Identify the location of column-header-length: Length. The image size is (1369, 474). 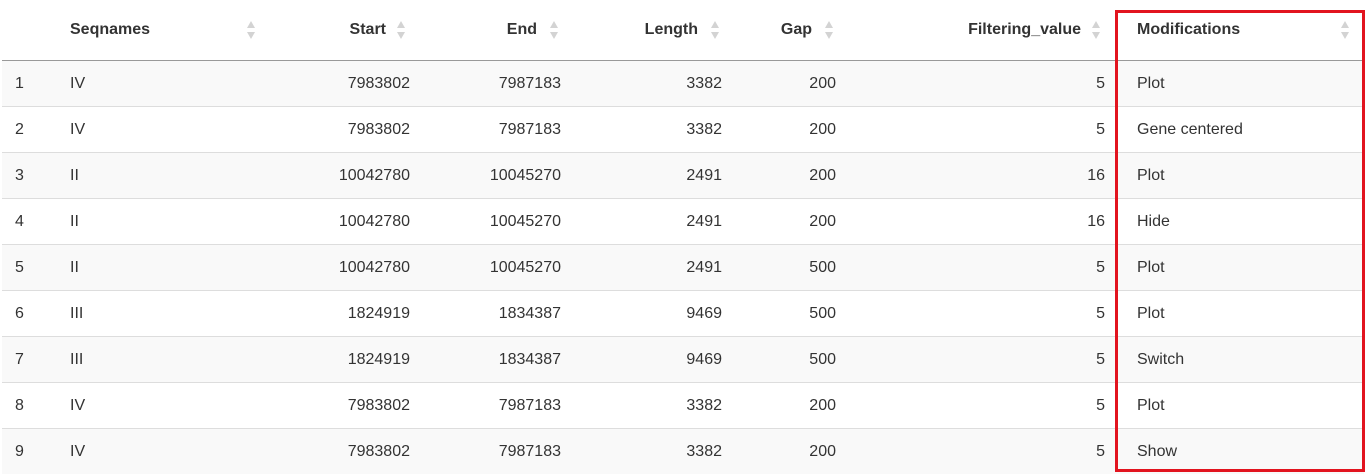
(651, 30).